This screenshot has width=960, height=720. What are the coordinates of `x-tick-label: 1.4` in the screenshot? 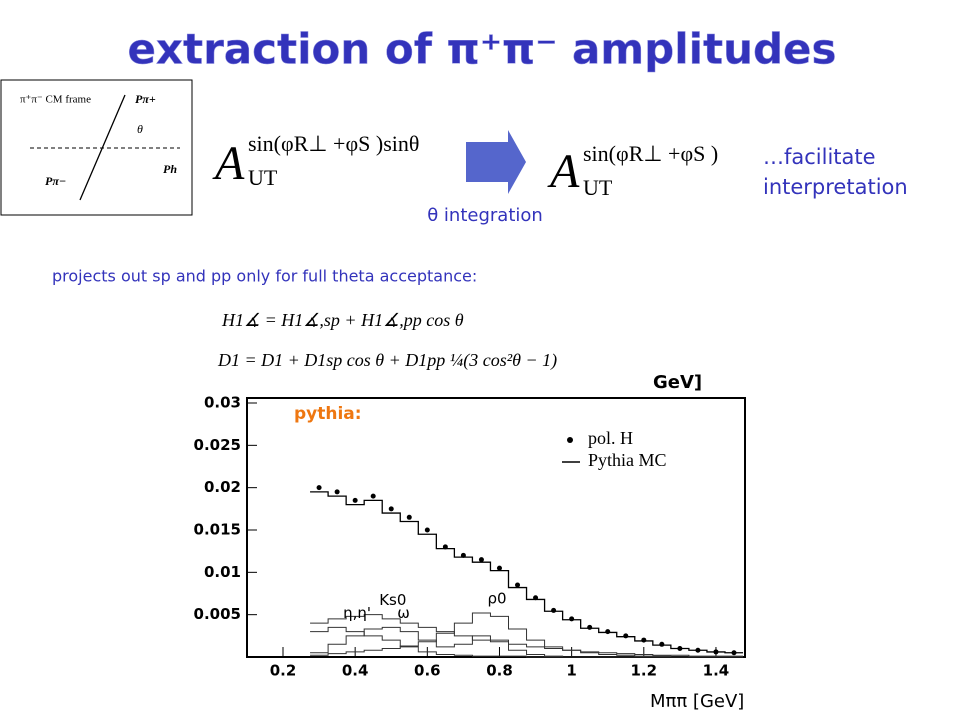 It's located at (716, 671).